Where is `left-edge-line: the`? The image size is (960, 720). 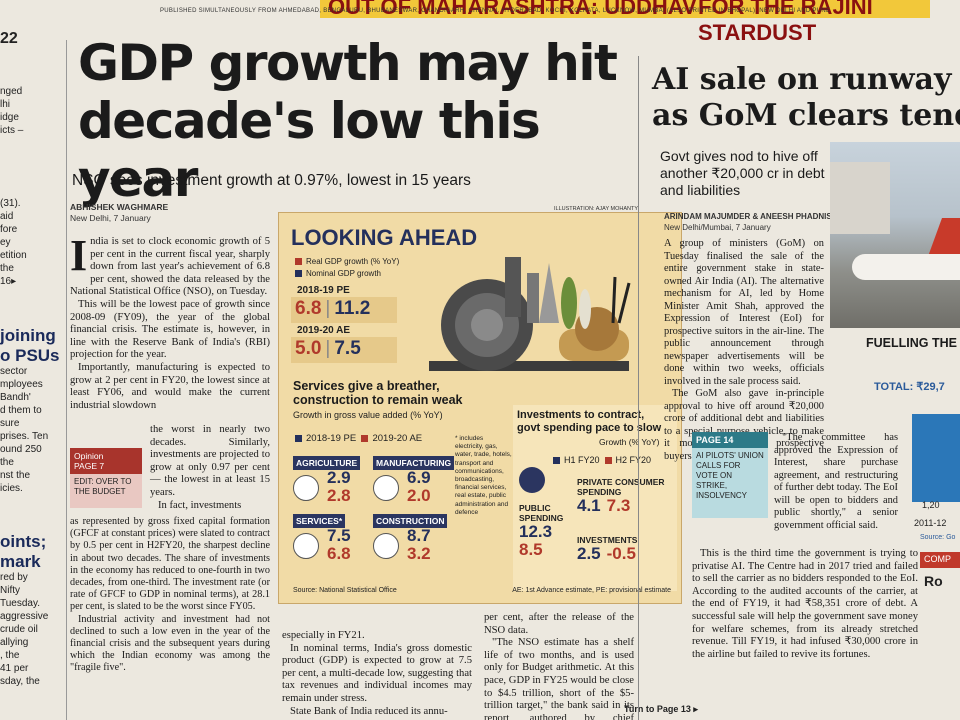 left-edge-line: the is located at coordinates (7, 268).